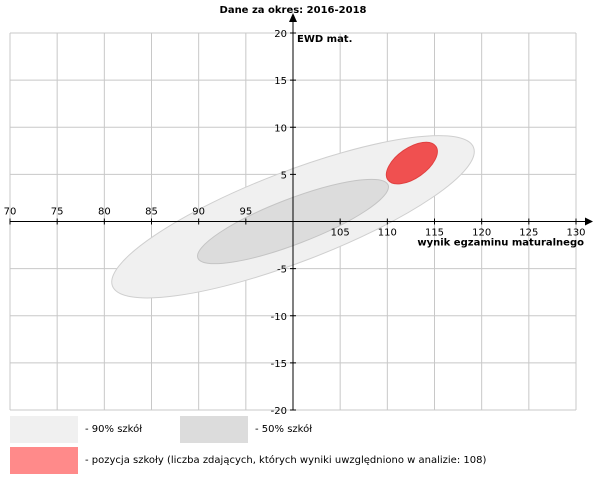 The height and width of the screenshot is (480, 600). I want to click on y-tick-label: 15, so click(280, 81).